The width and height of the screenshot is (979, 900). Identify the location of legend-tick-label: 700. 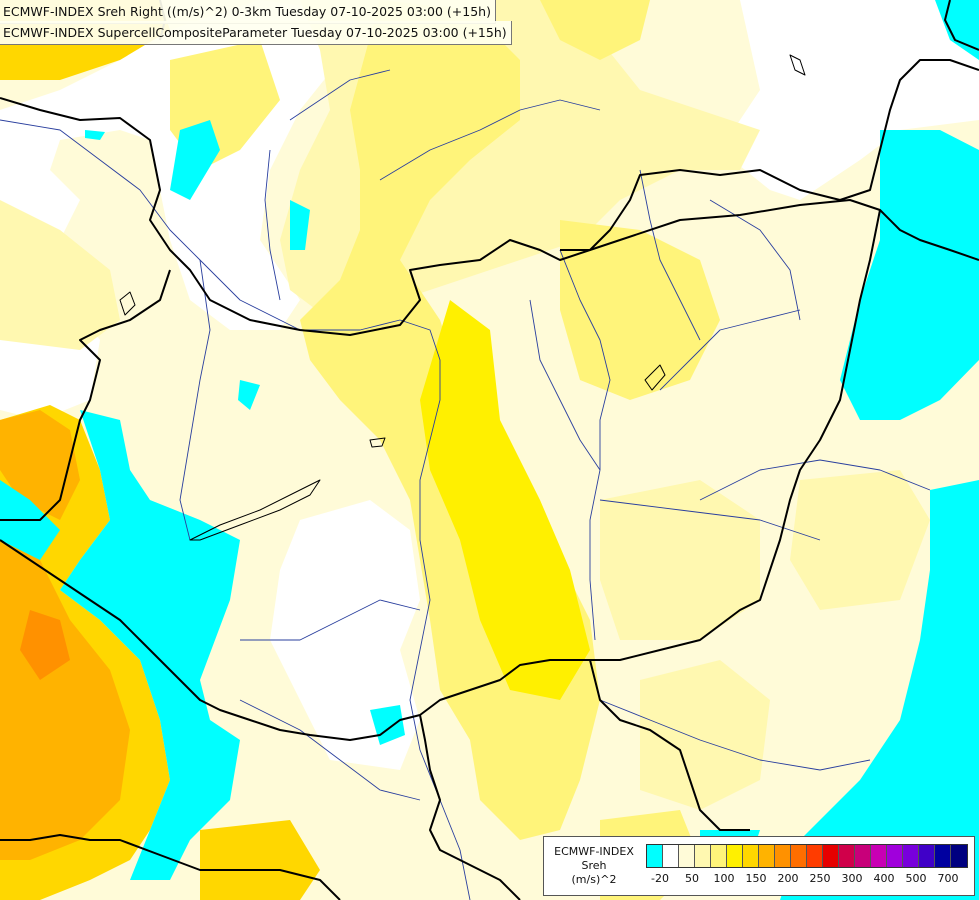
(948, 878).